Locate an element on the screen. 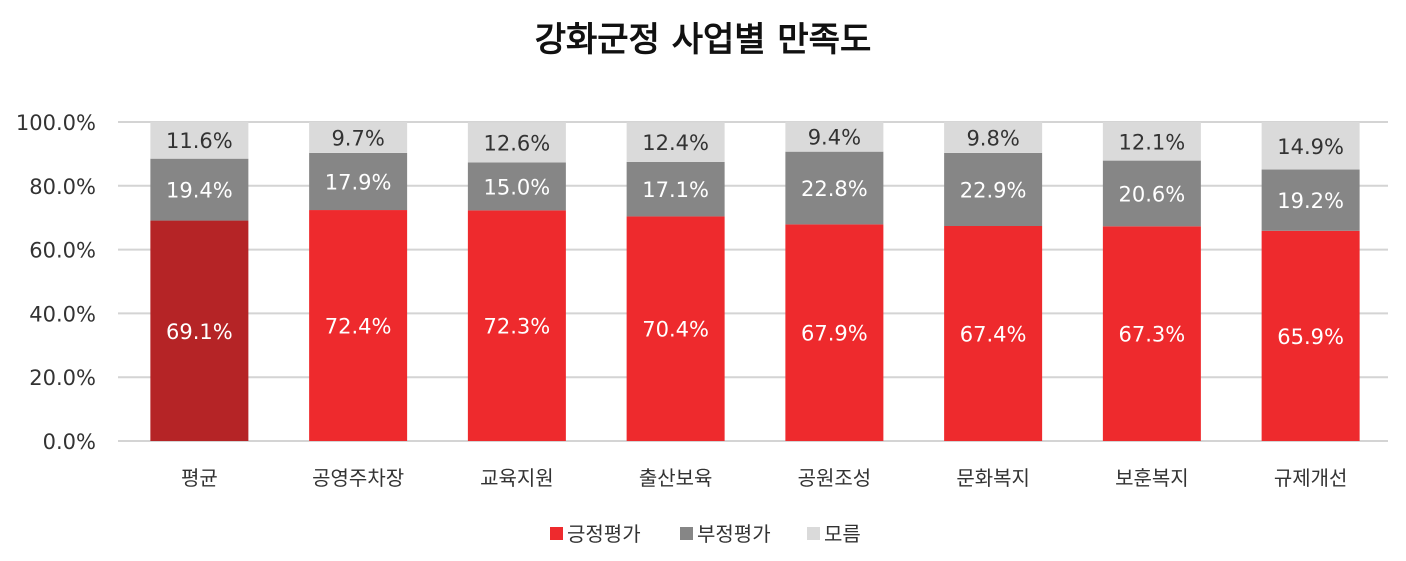  y-tick-label: 80.0% is located at coordinates (62, 187).